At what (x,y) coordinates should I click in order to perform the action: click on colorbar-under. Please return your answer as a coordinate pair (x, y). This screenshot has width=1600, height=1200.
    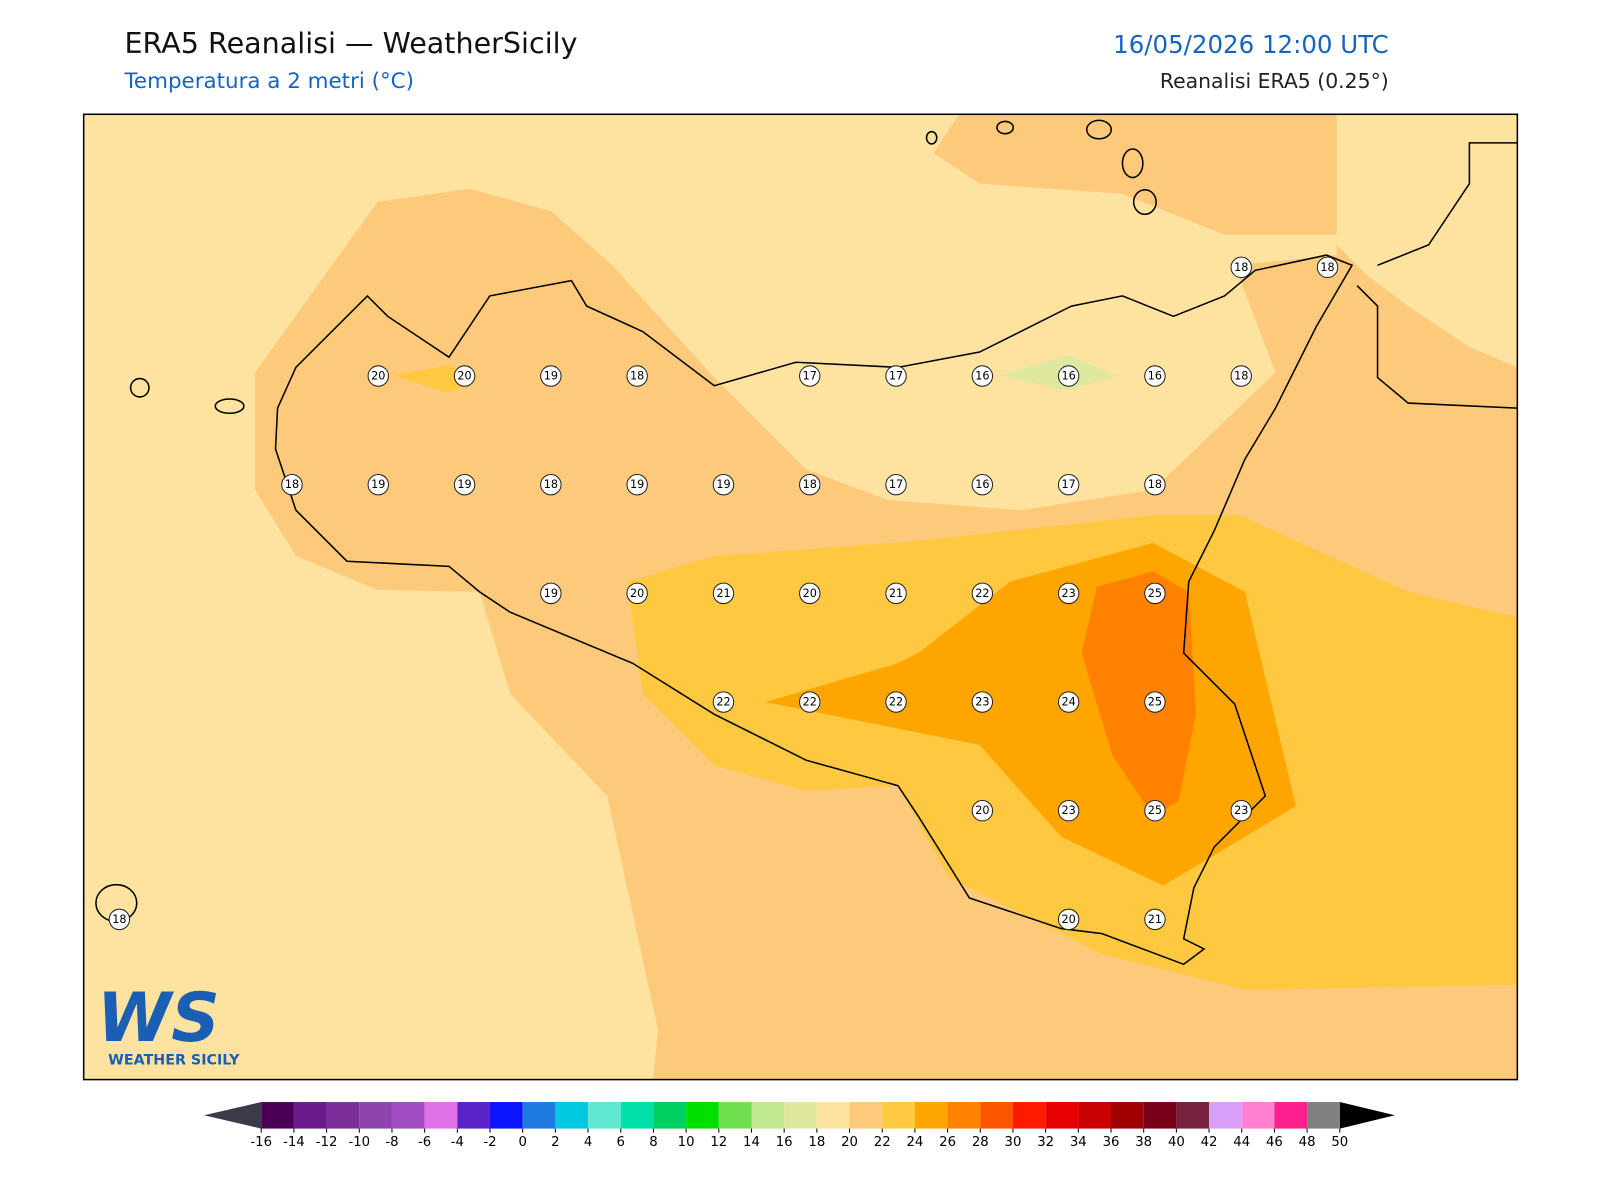
    Looking at the image, I should click on (233, 1115).